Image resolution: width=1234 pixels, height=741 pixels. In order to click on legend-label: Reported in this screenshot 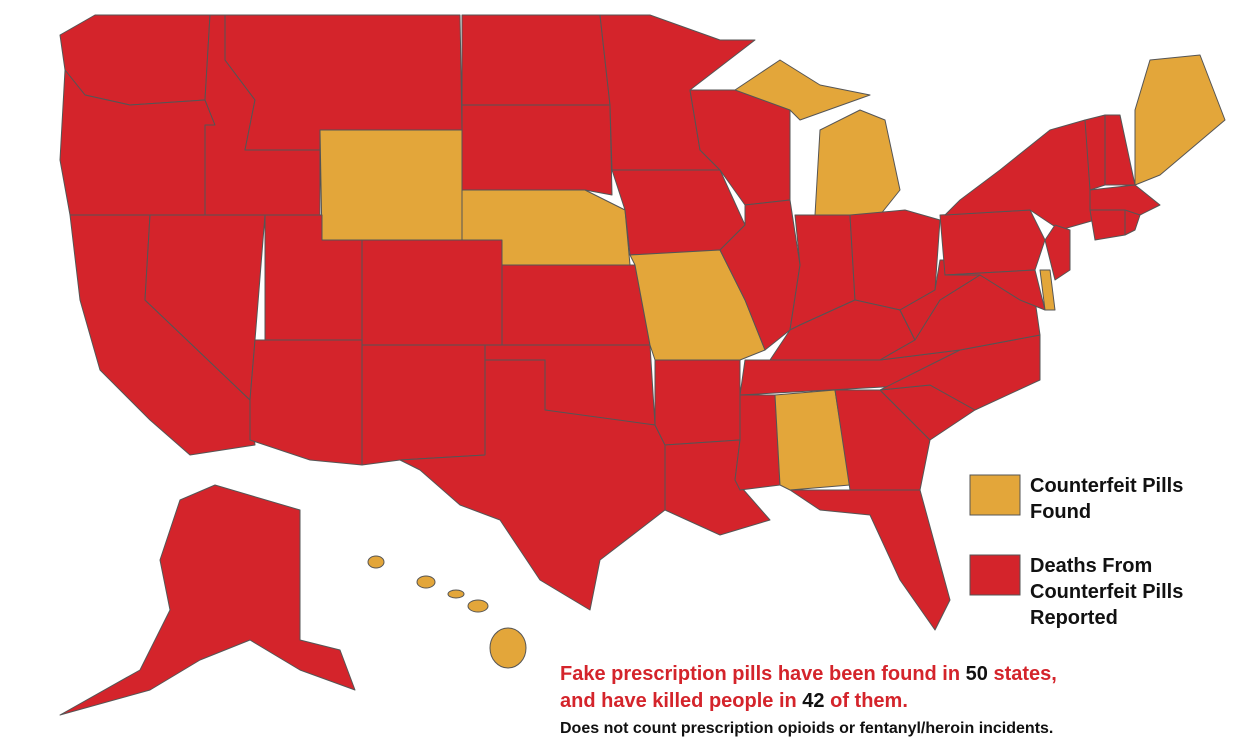, I will do `click(1074, 618)`.